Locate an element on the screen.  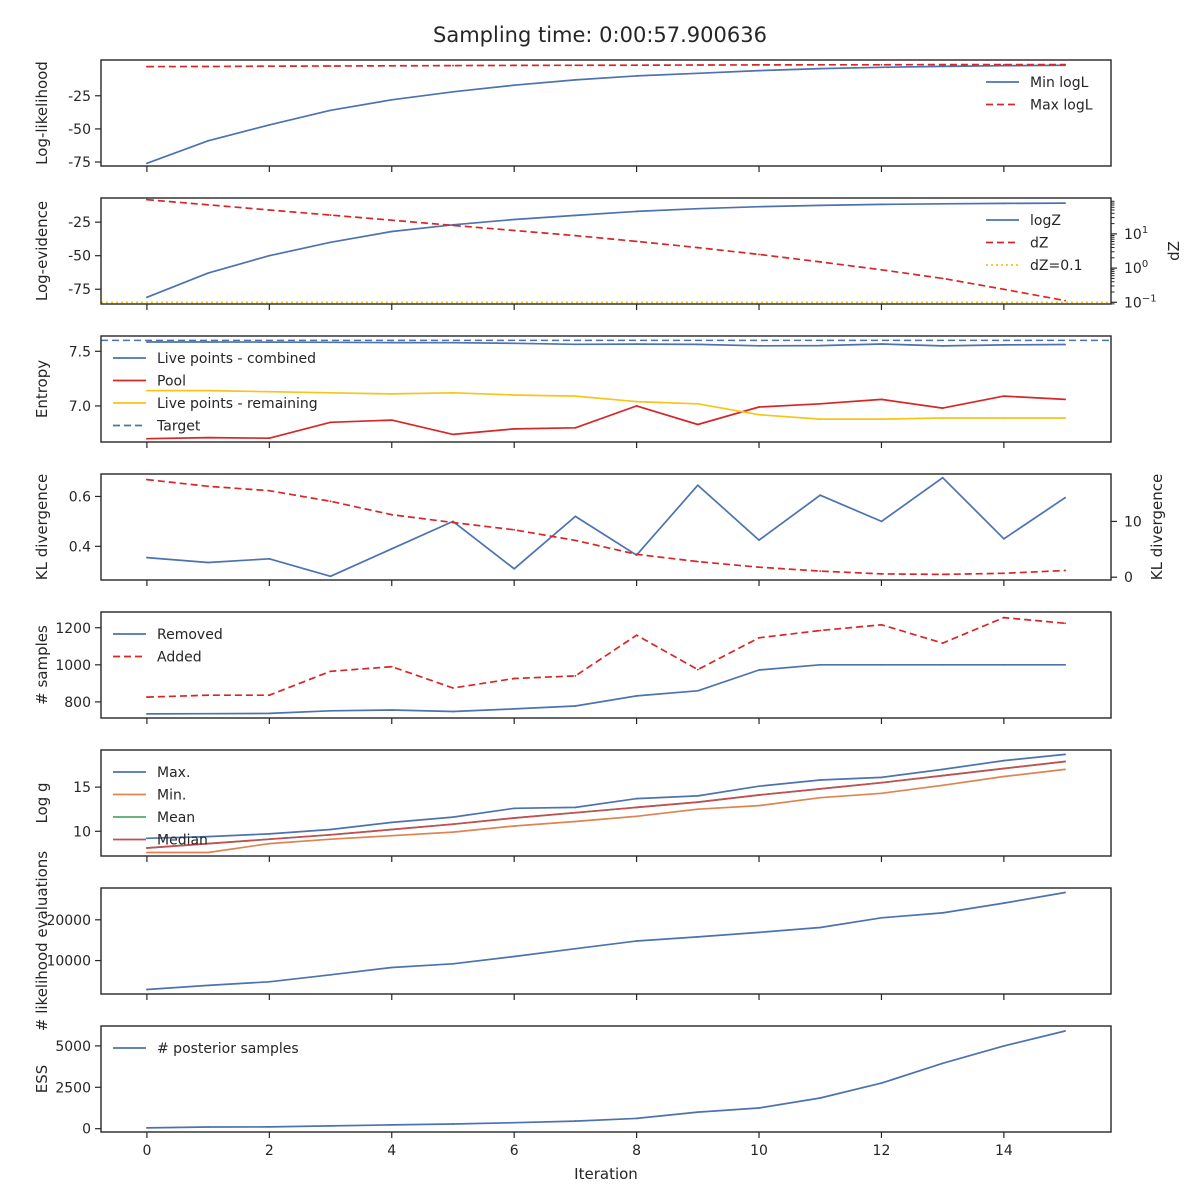
series-median-line is located at coordinates (606, 804).